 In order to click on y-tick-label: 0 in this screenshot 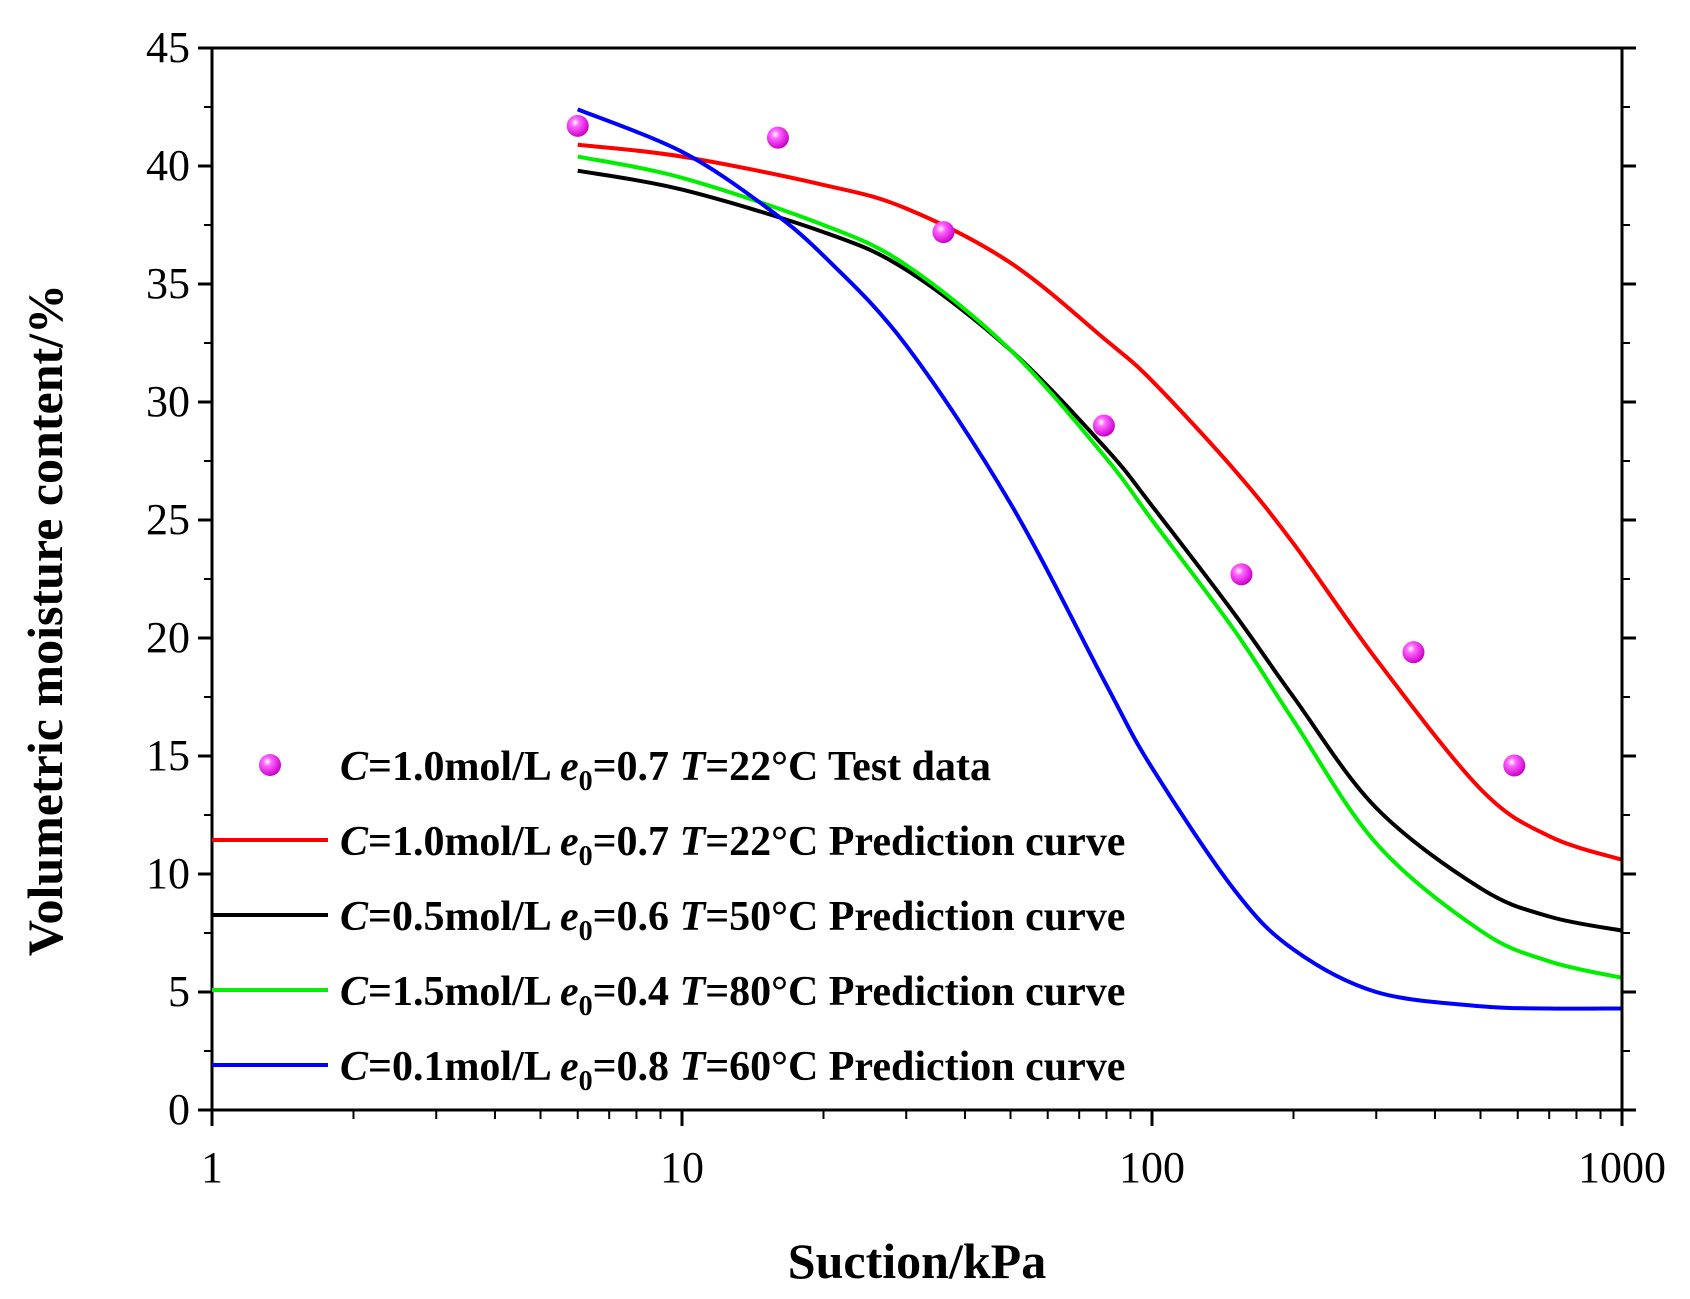, I will do `click(179, 1109)`.